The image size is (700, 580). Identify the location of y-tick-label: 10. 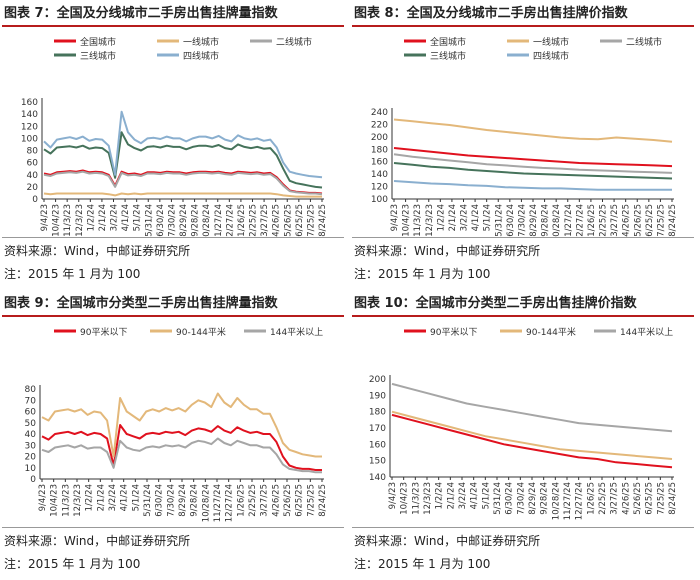
(31, 469).